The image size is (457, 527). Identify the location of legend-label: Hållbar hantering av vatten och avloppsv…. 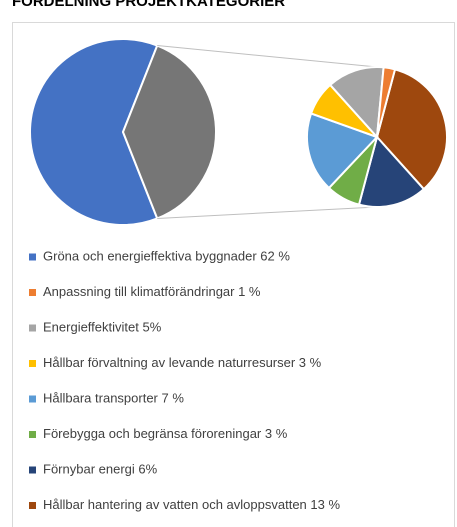
(191, 504).